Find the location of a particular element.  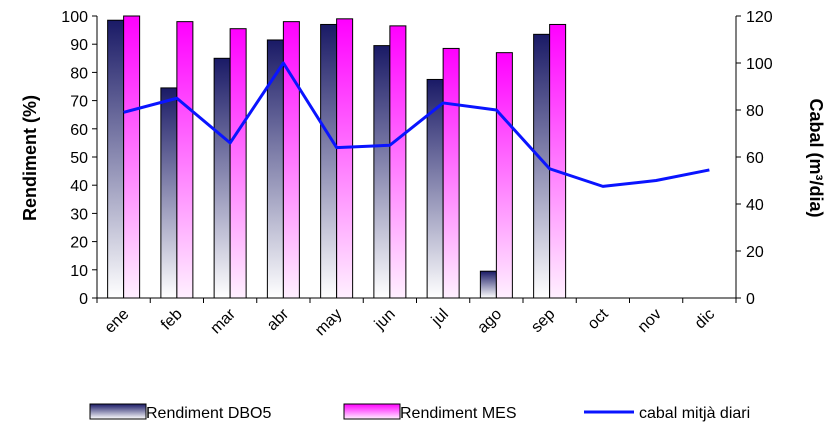

x-tick-label-jun: jun is located at coordinates (385, 320).